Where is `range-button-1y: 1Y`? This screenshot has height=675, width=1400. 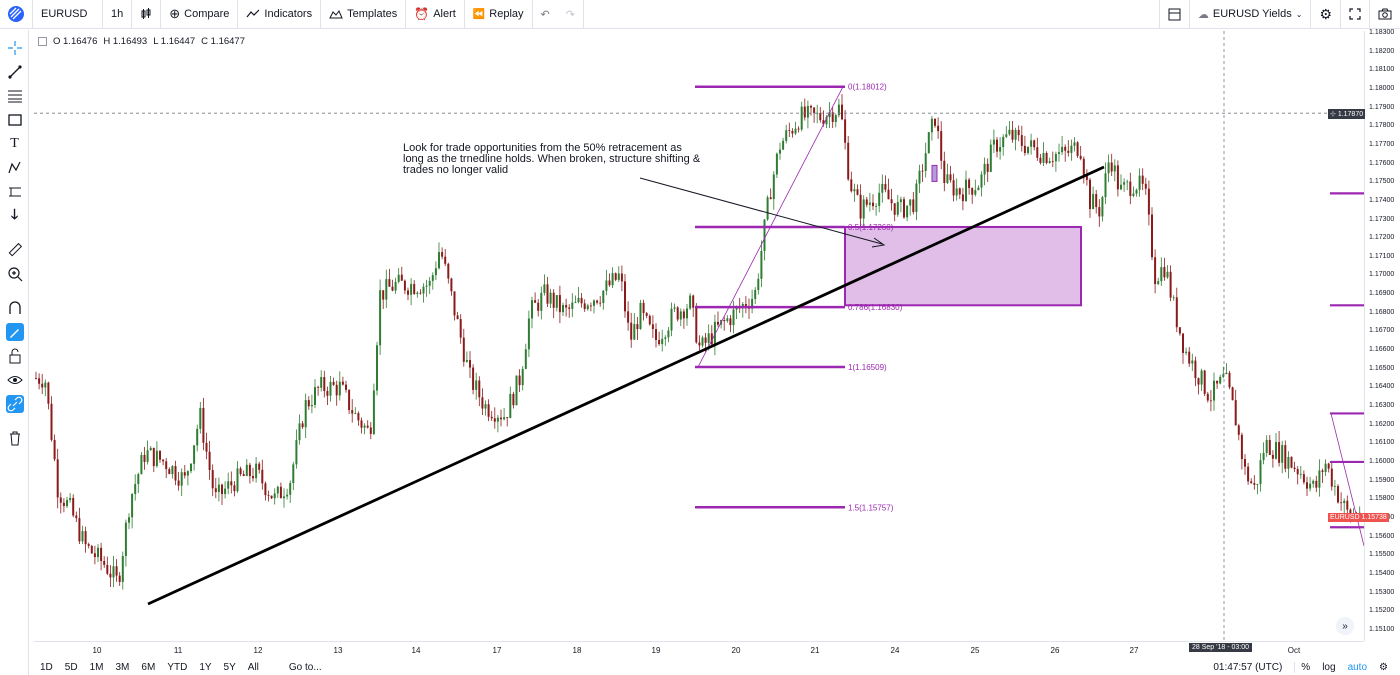
range-button-1y: 1Y is located at coordinates (205, 667).